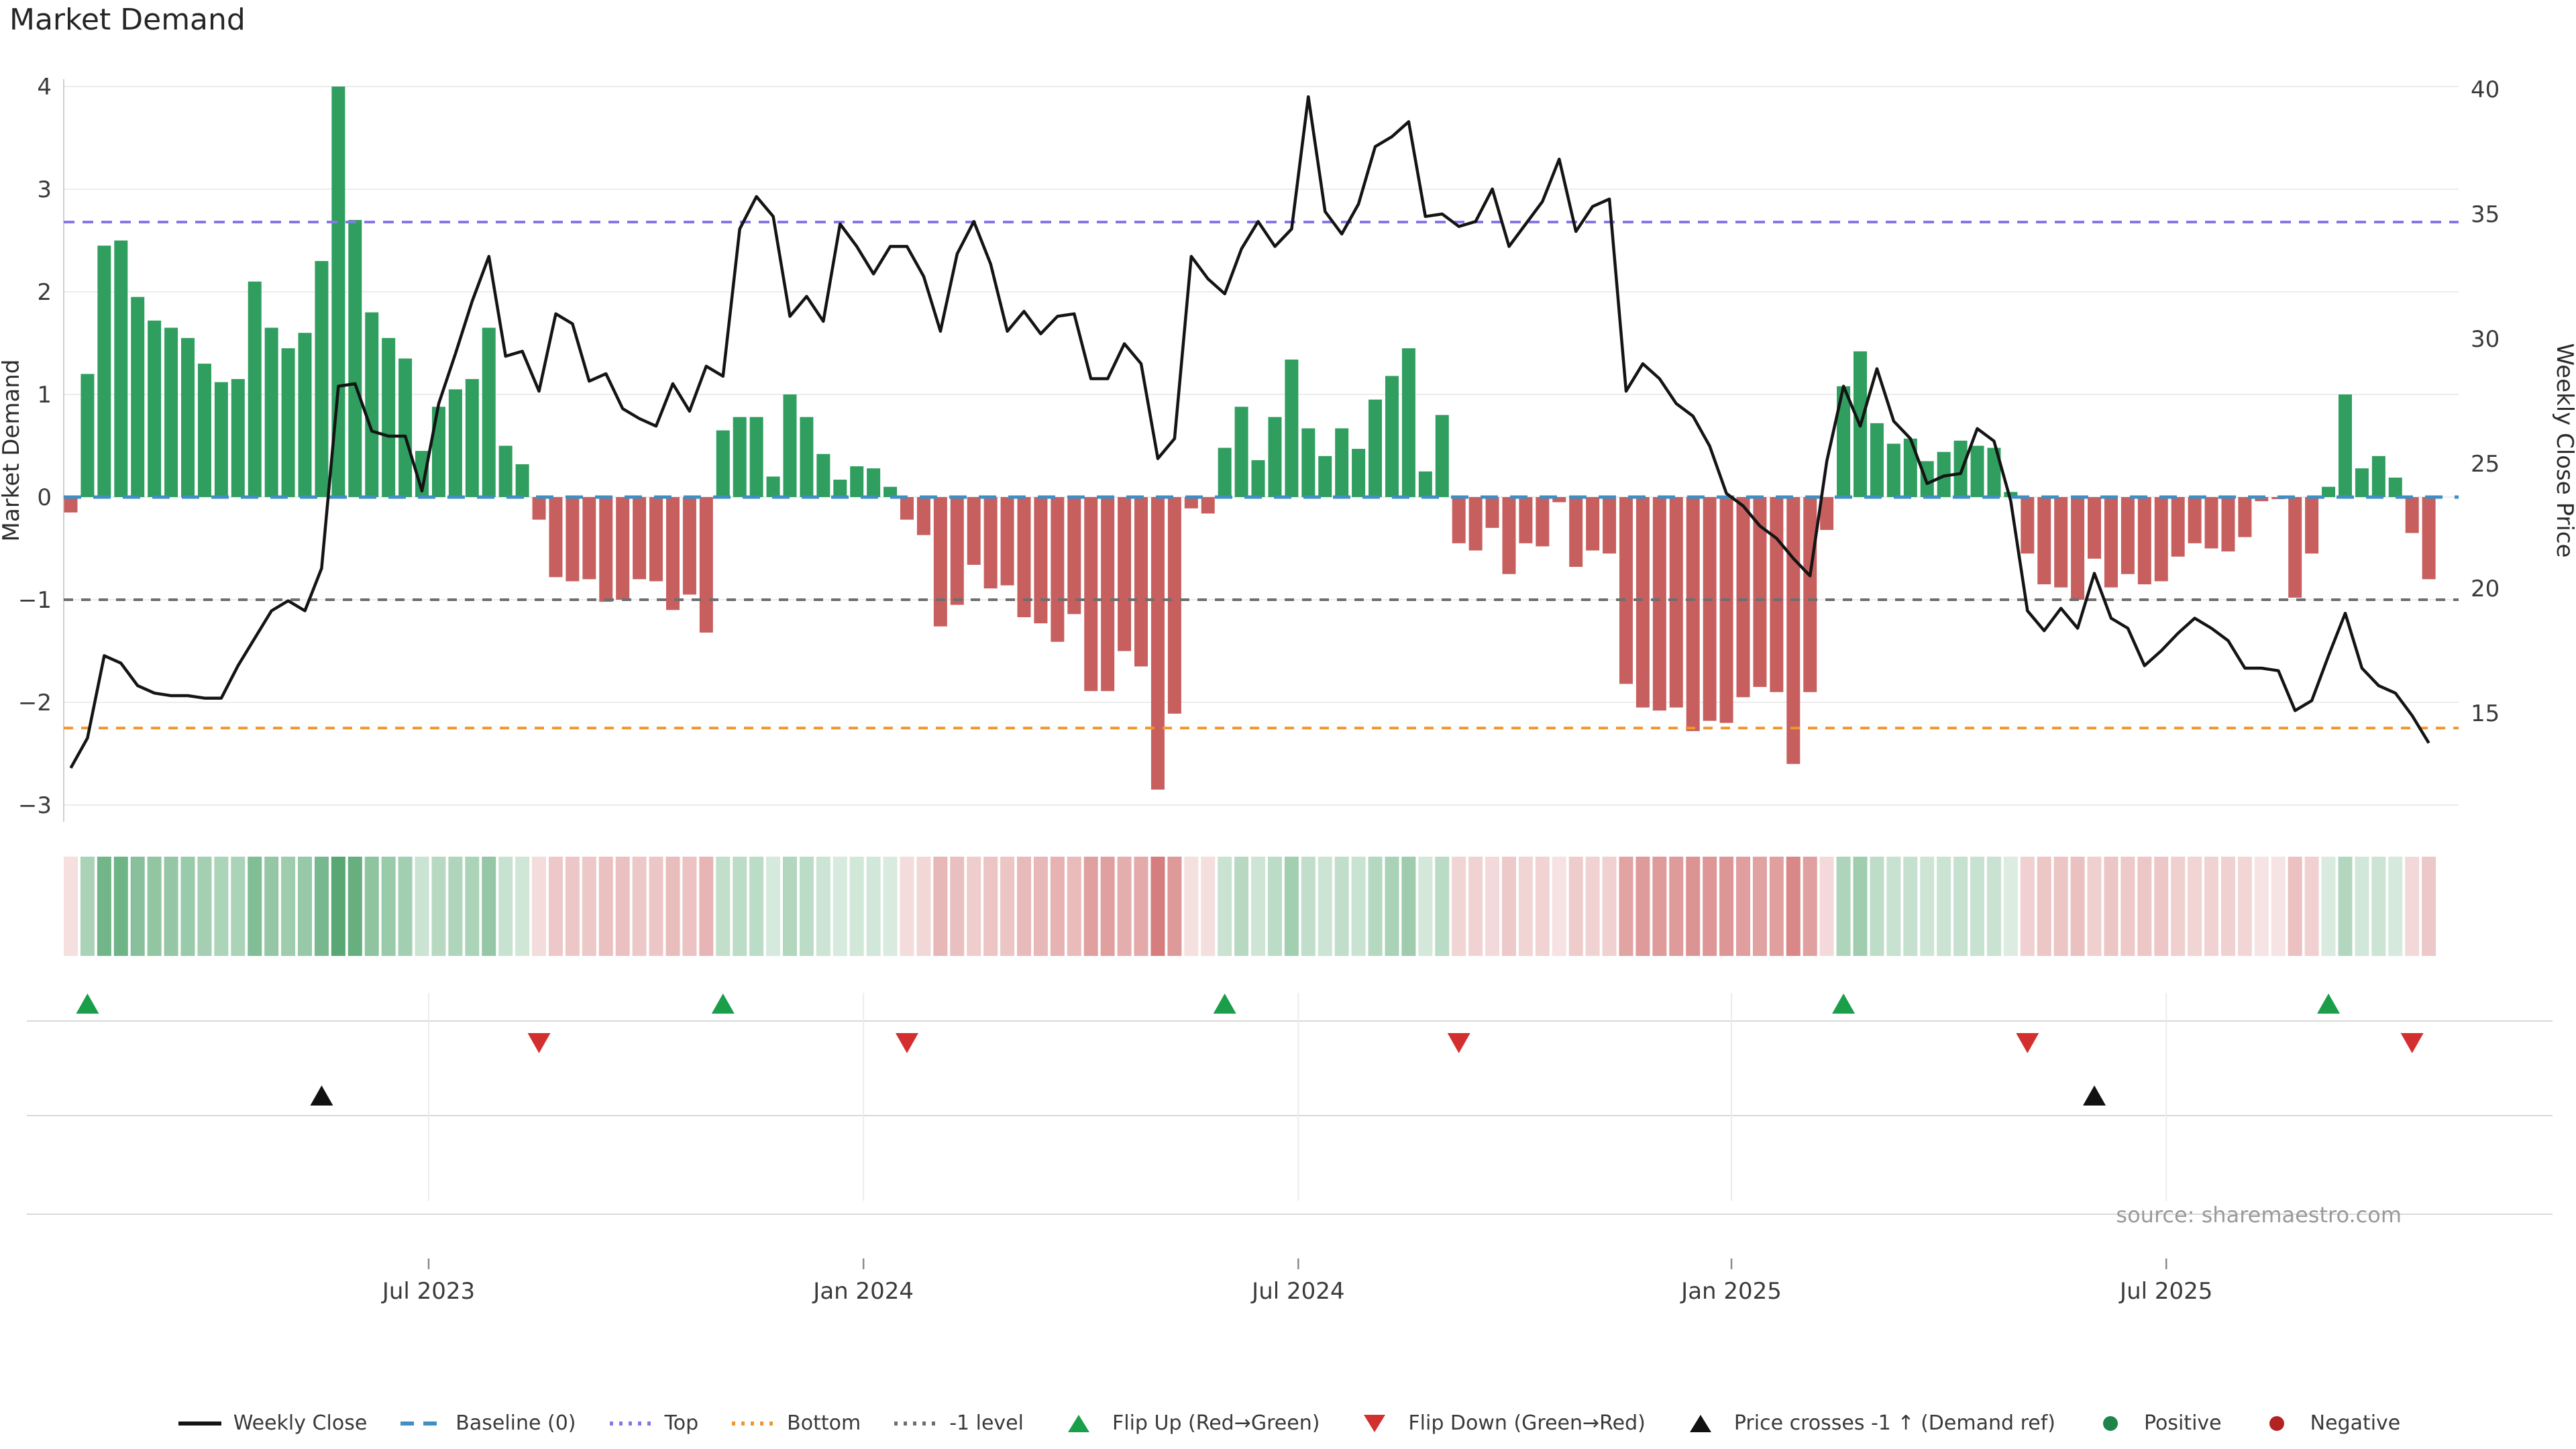 This screenshot has height=1449, width=2576. Describe the element at coordinates (44, 189) in the screenshot. I see `left-axis-tick: 3` at that location.